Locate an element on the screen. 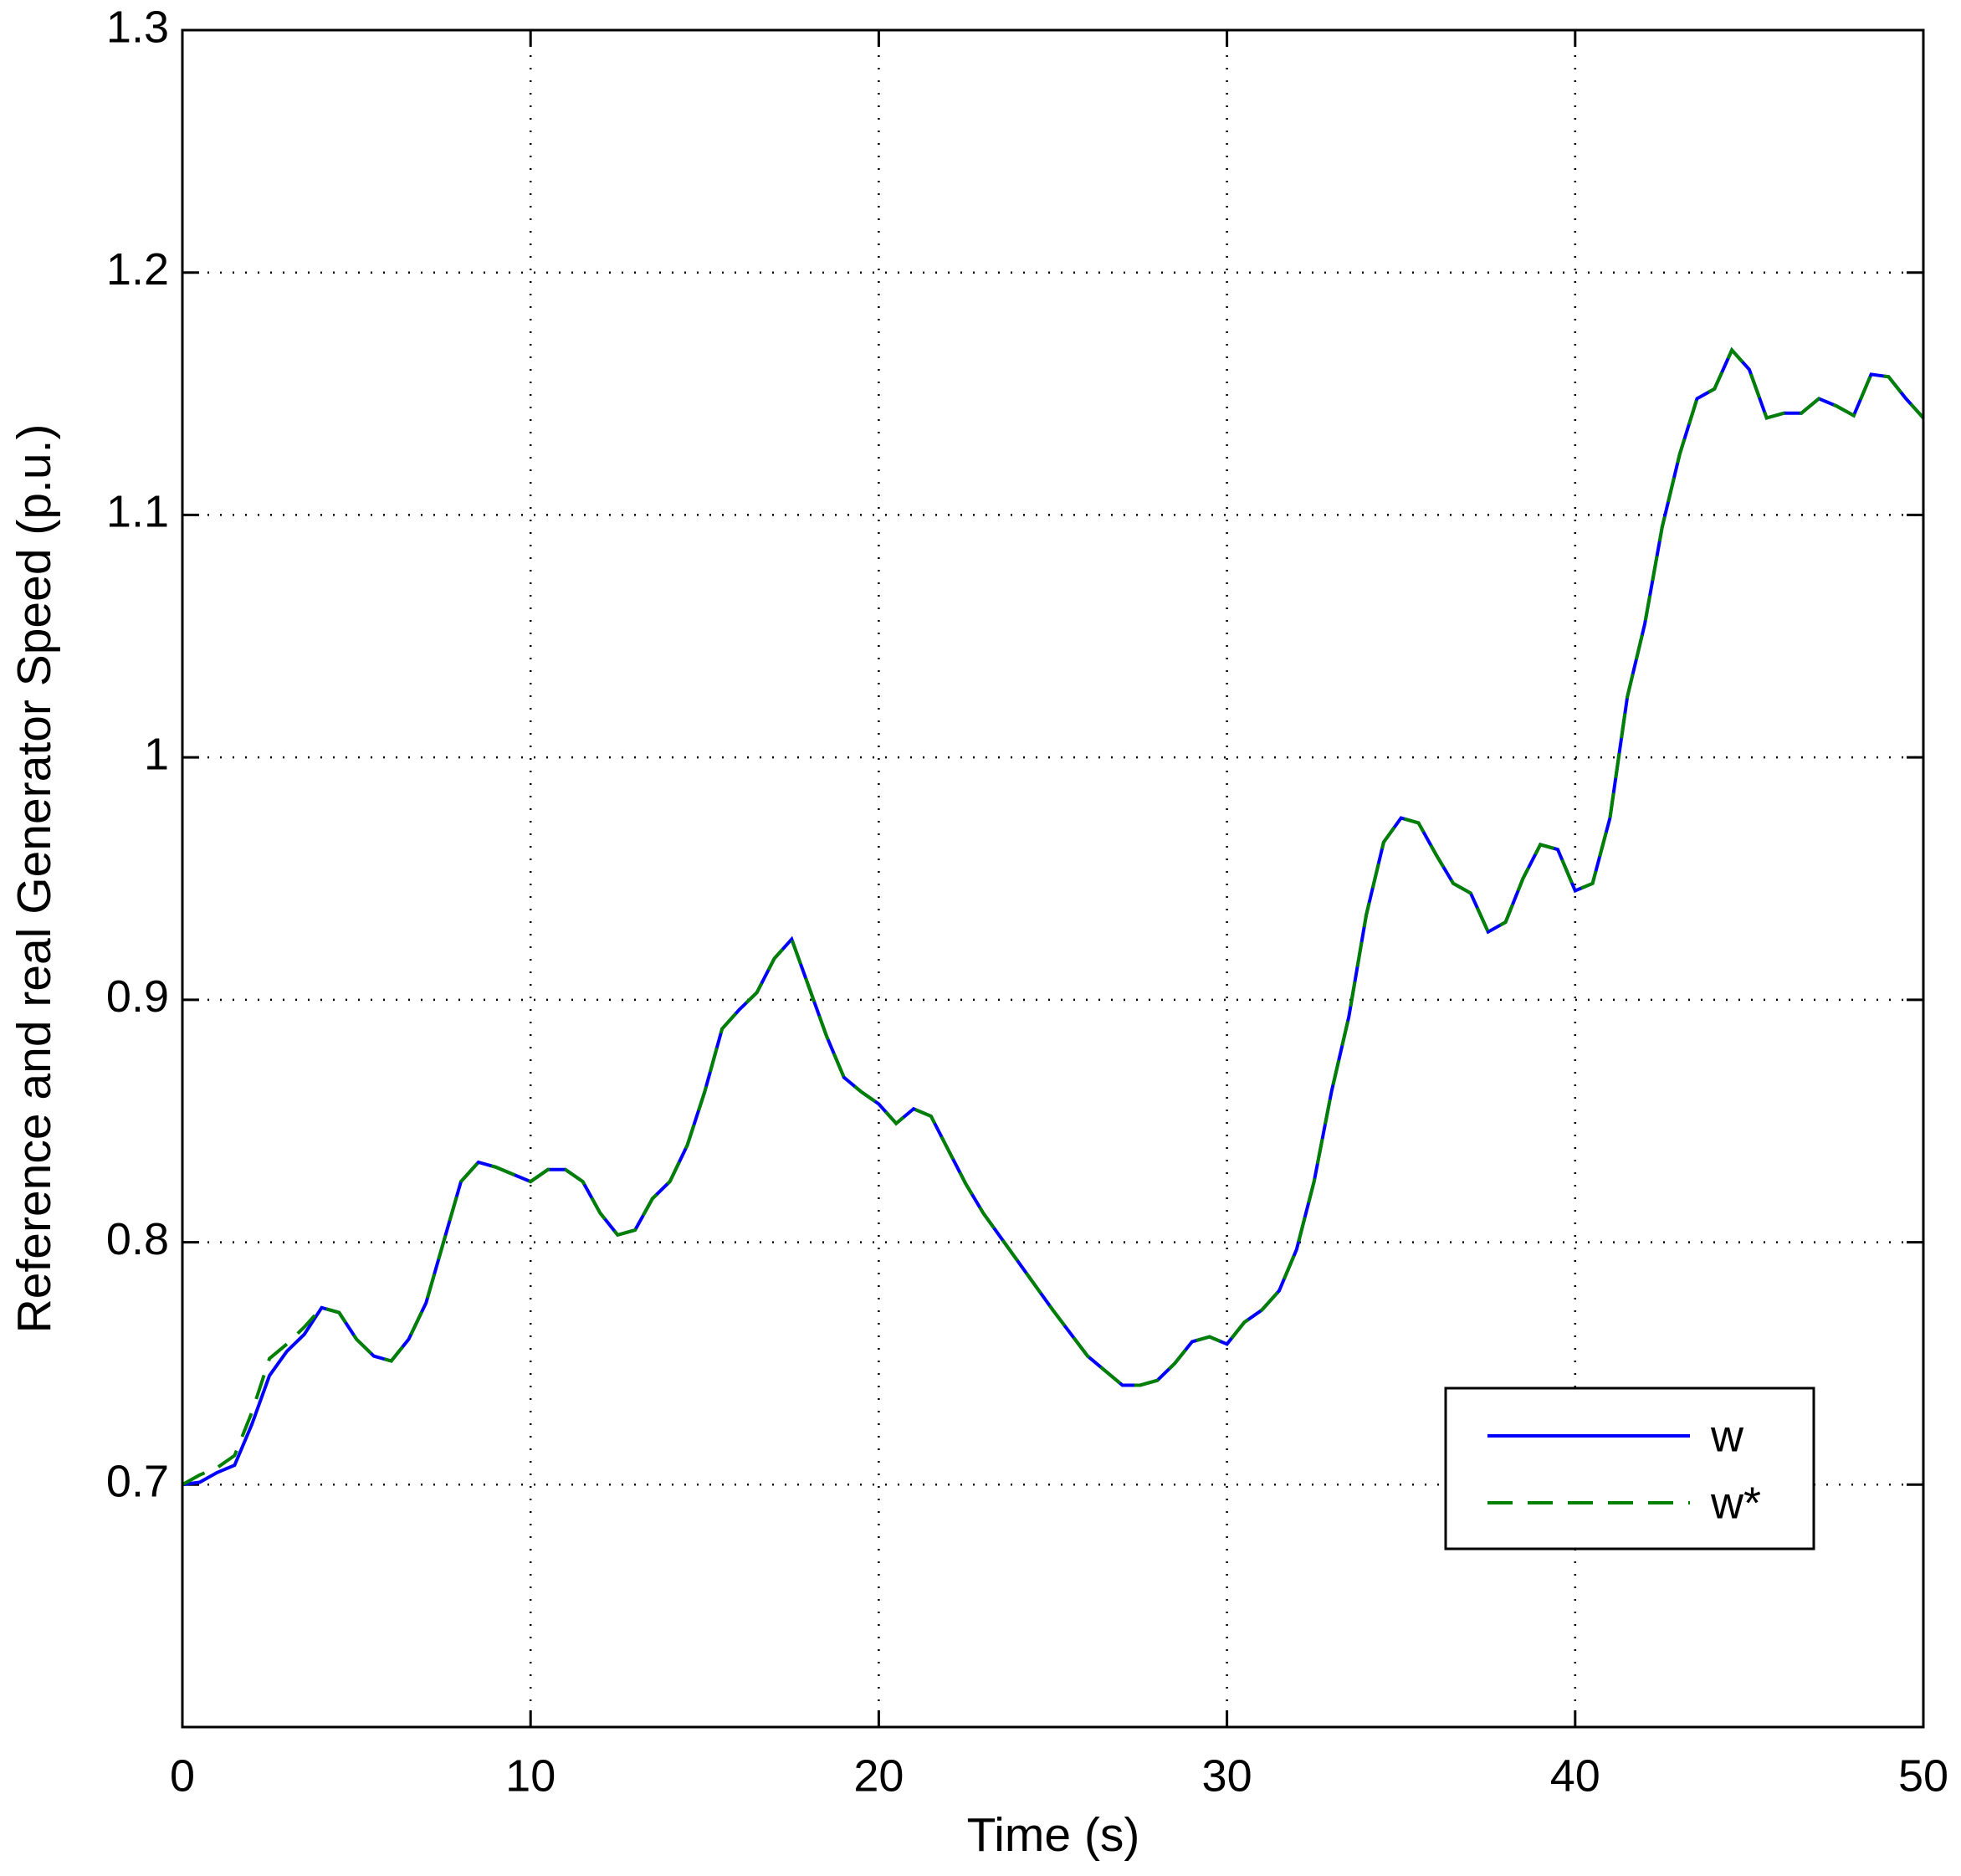 The height and width of the screenshot is (1876, 1961). legend: w w* is located at coordinates (1629, 1468).